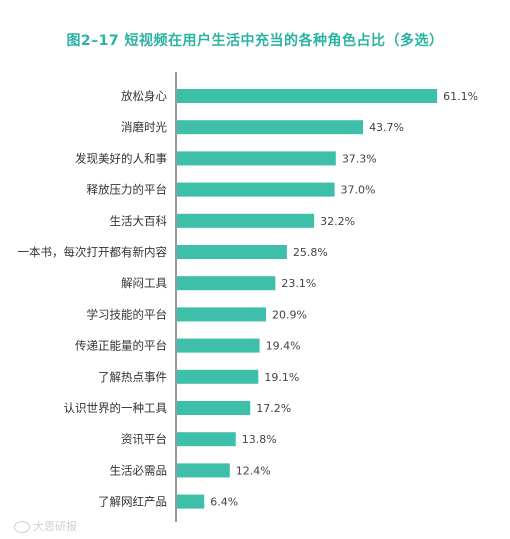 Image resolution: width=510 pixels, height=539 pixels. Describe the element at coordinates (283, 346) in the screenshot. I see `value-label: 19.4%` at that location.